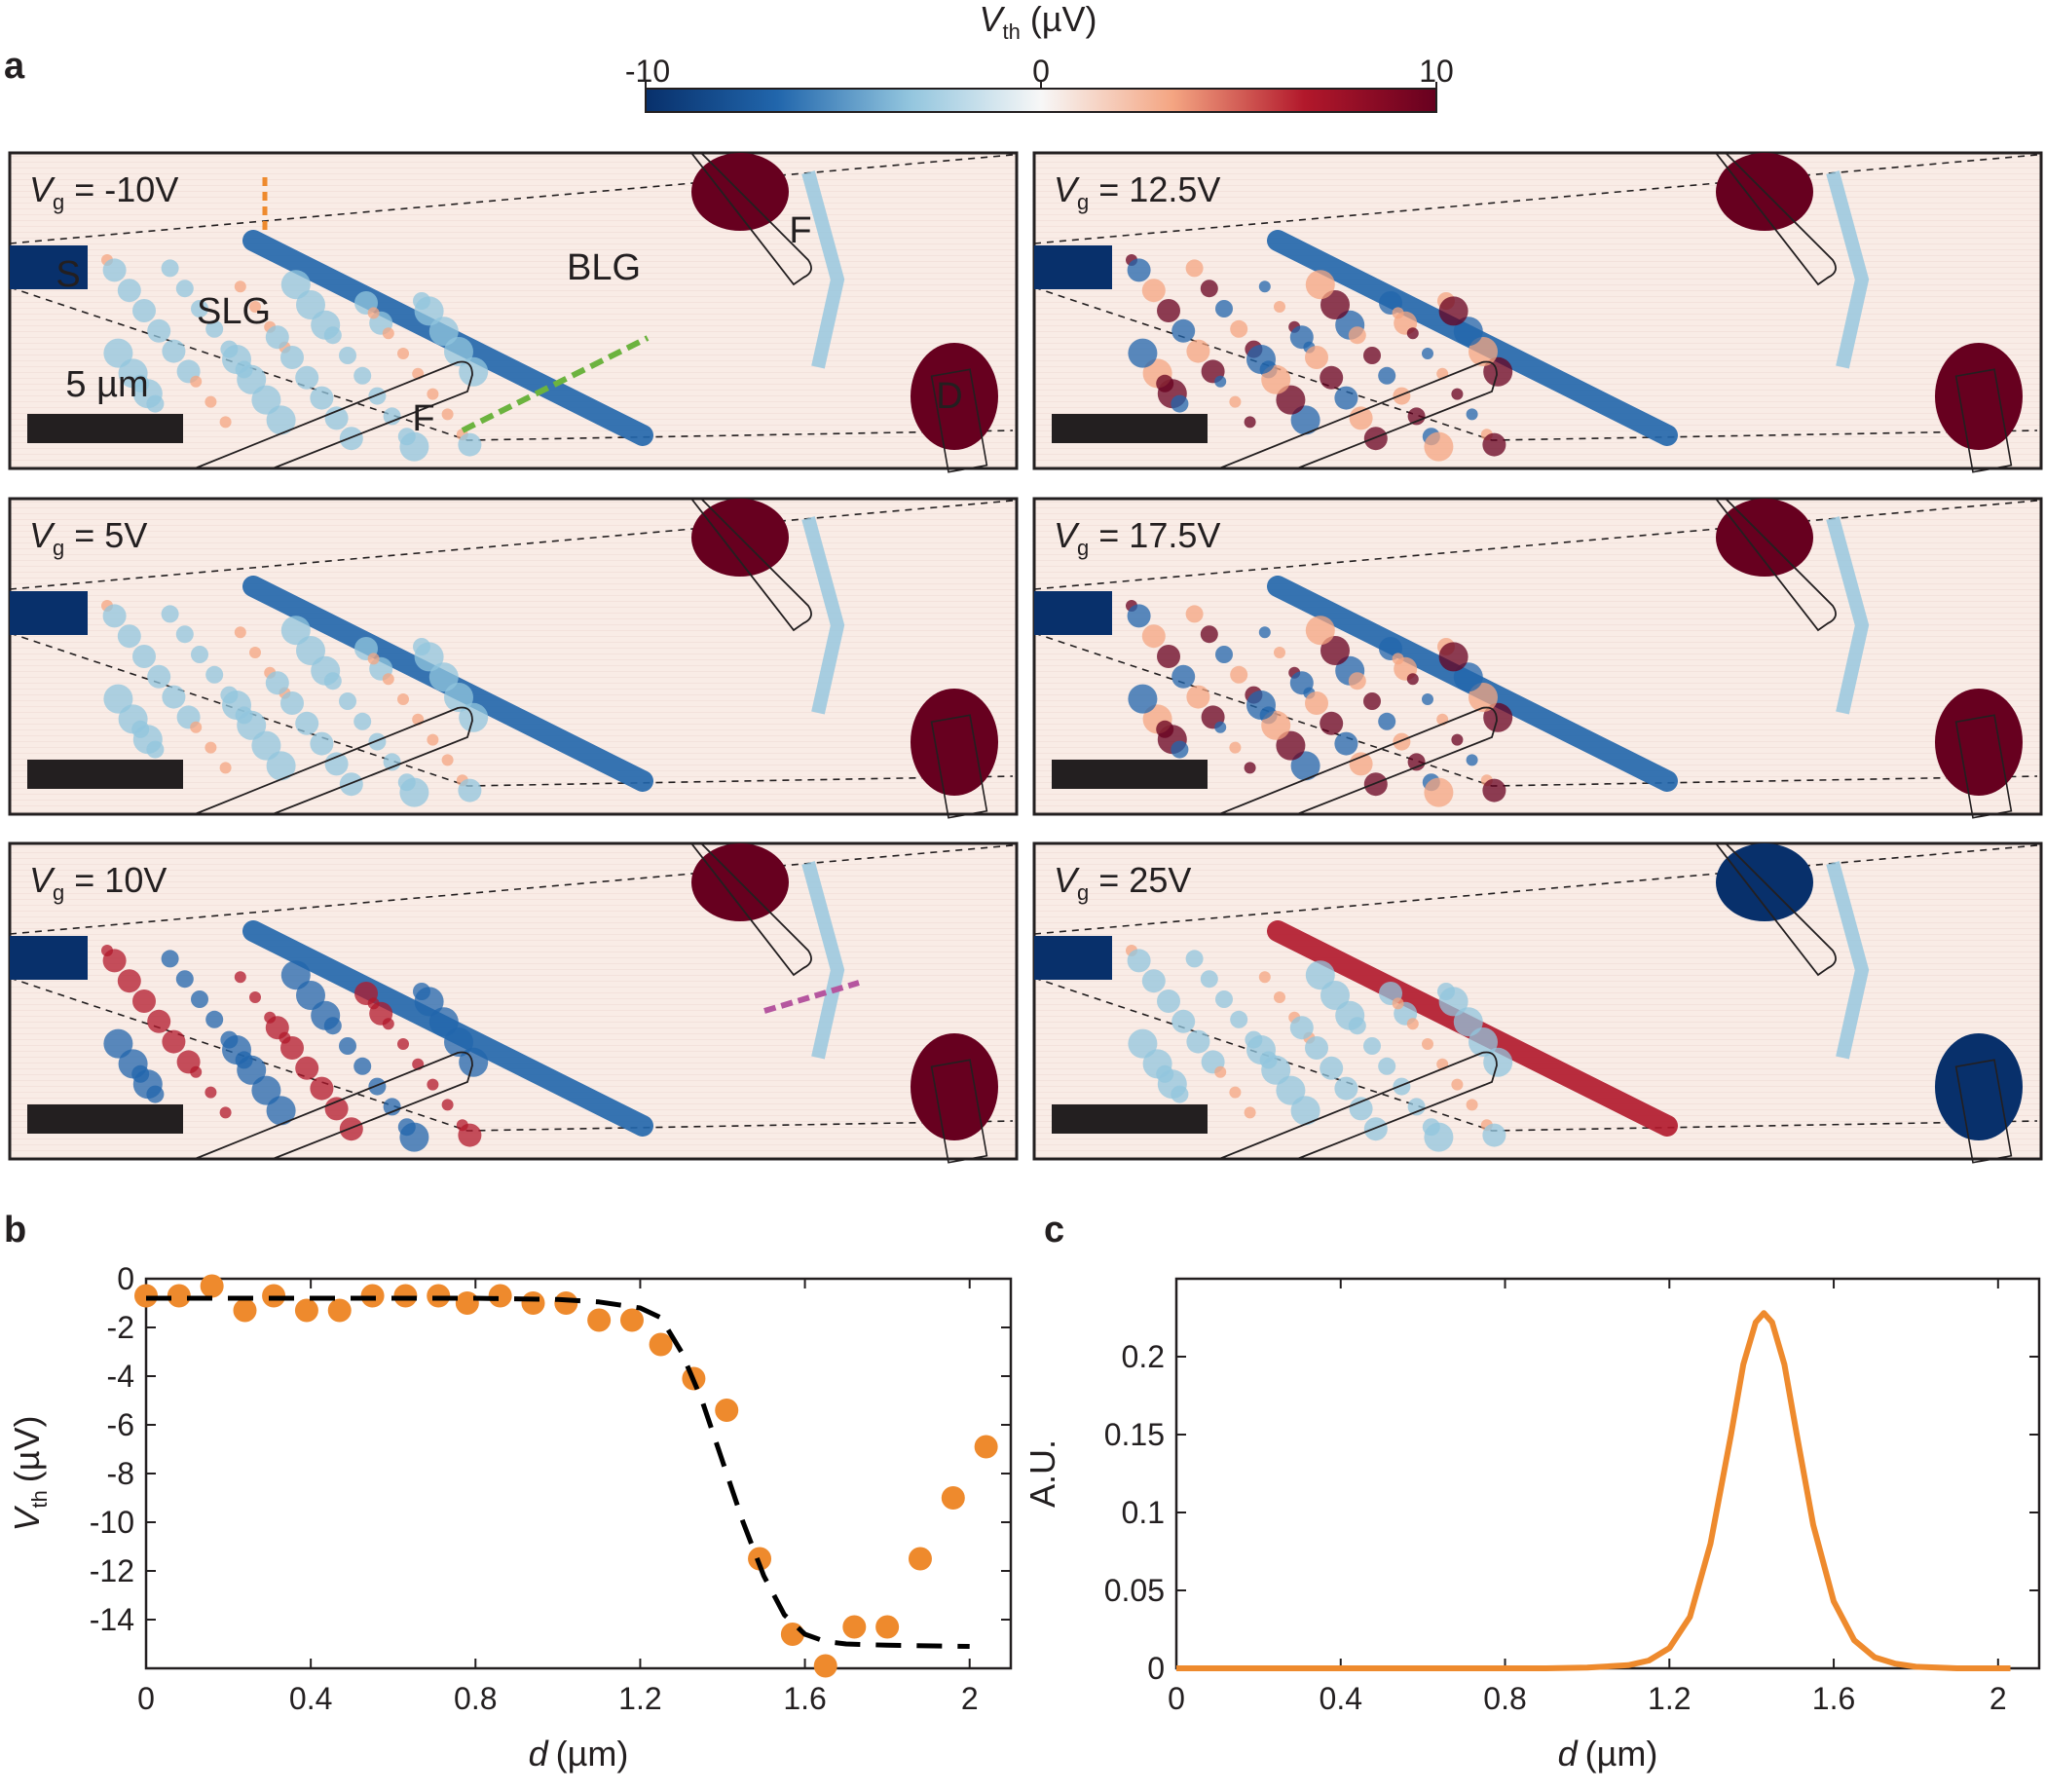 This screenshot has height=1792, width=2045. Describe the element at coordinates (1134, 1590) in the screenshot. I see `y-tick-label: 0.05` at that location.